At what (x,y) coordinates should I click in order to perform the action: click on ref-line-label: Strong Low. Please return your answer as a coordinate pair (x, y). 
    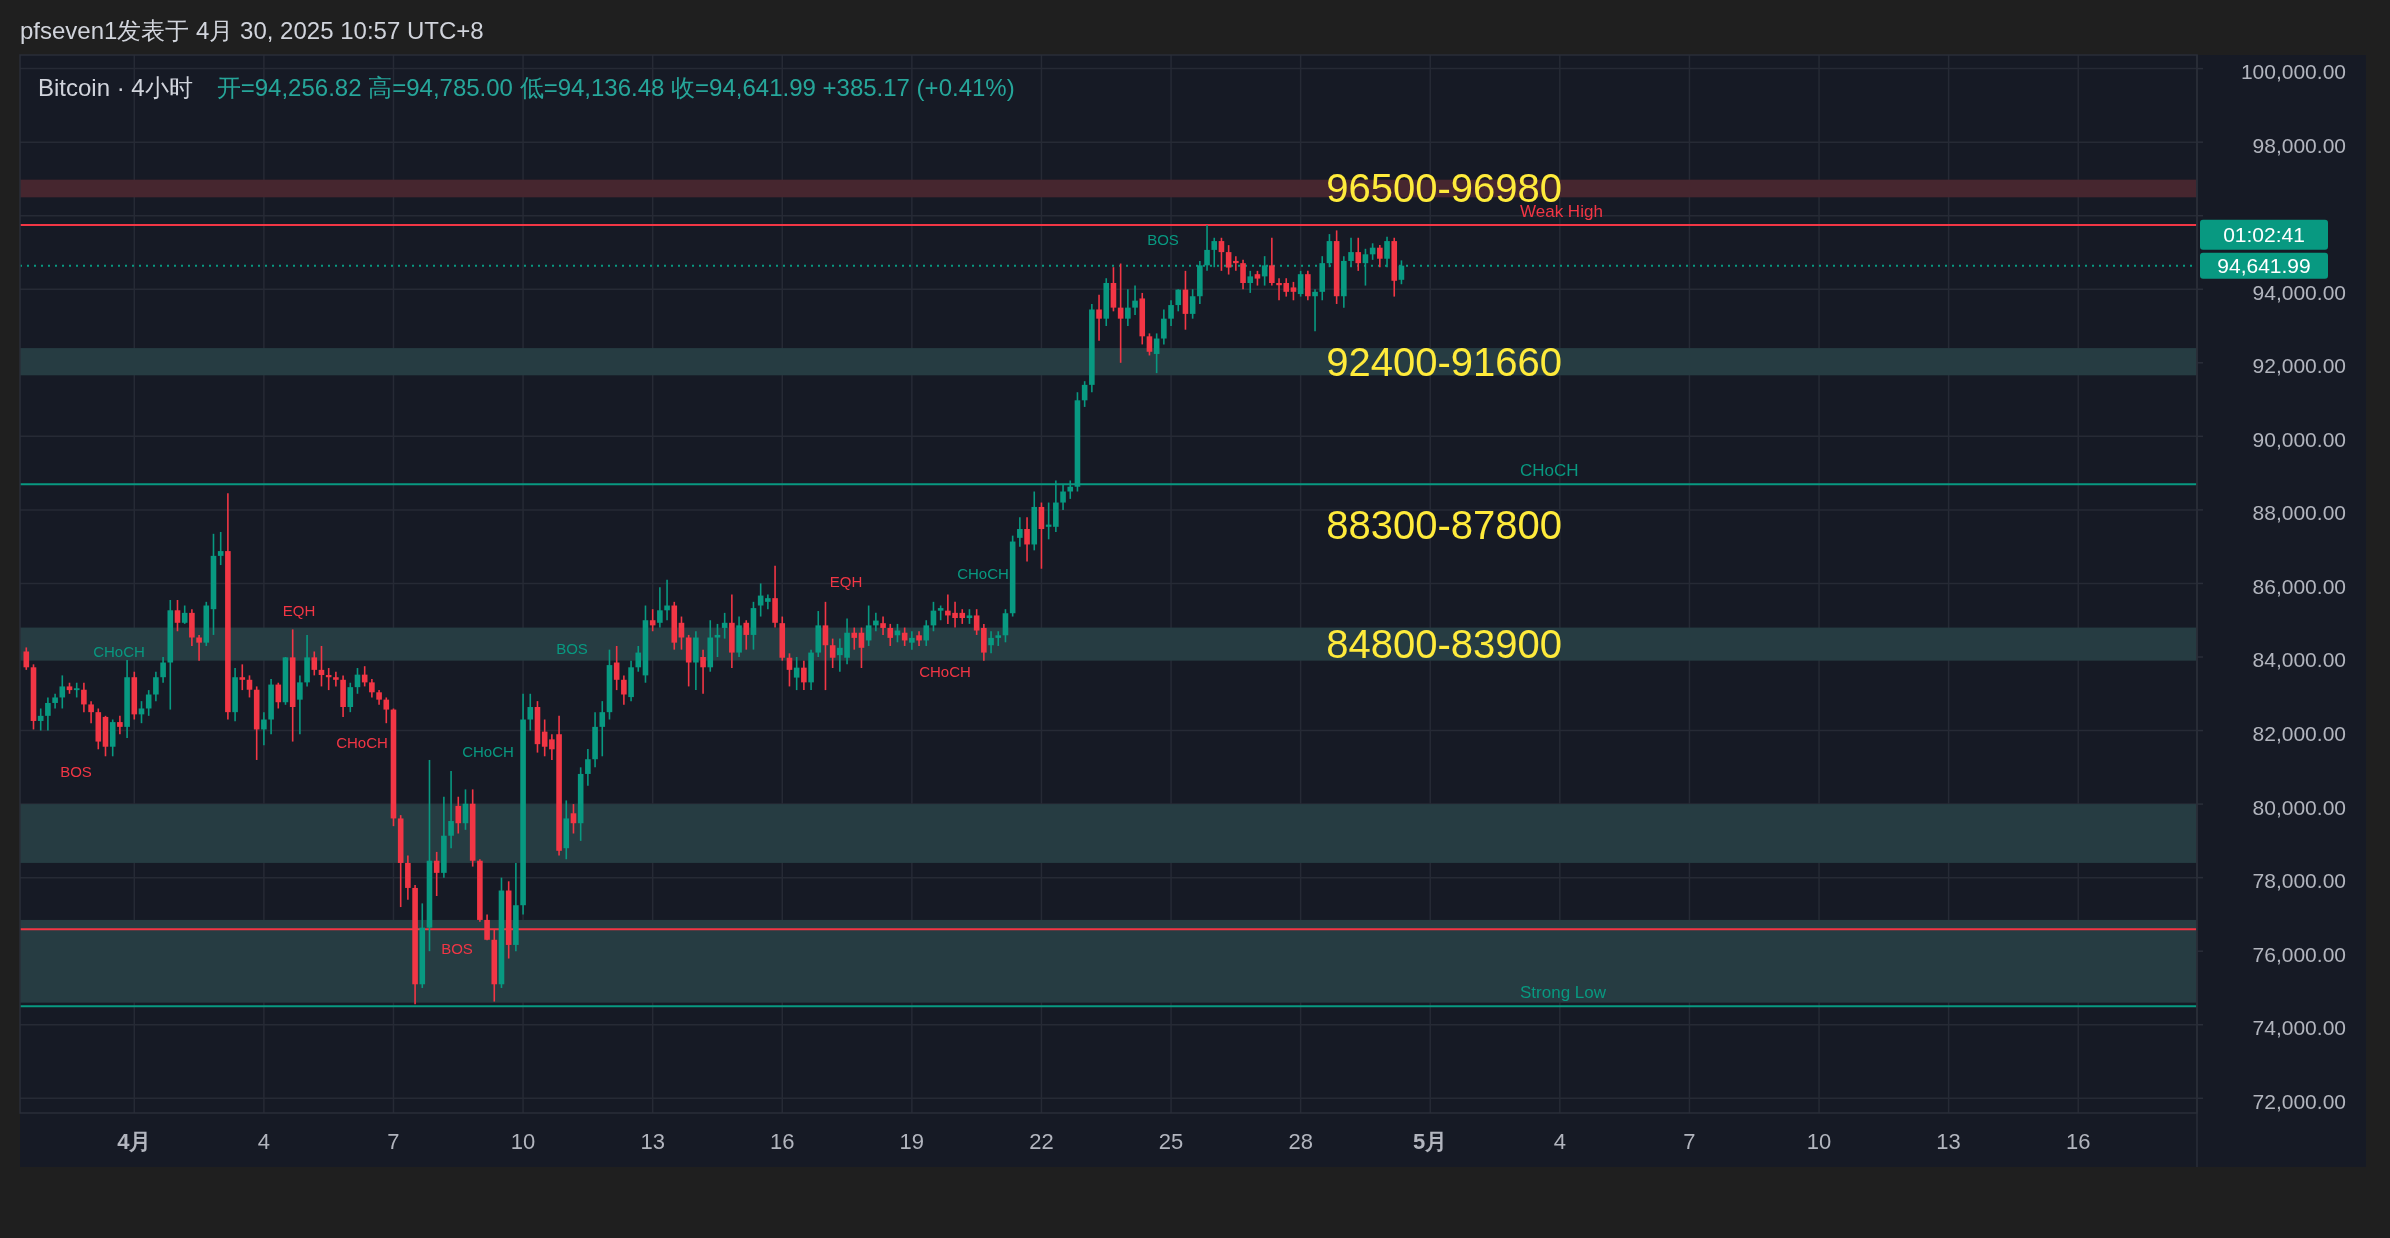
    Looking at the image, I should click on (1563, 993).